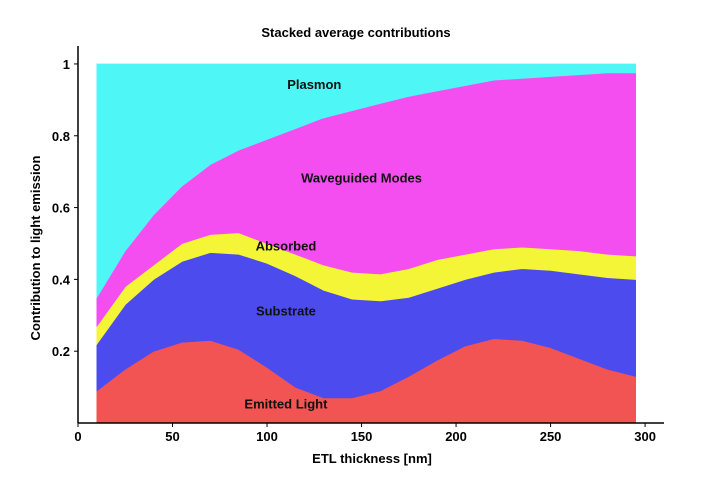 This screenshot has width=720, height=480. What do you see at coordinates (456, 436) in the screenshot?
I see `x-tick-label: 200` at bounding box center [456, 436].